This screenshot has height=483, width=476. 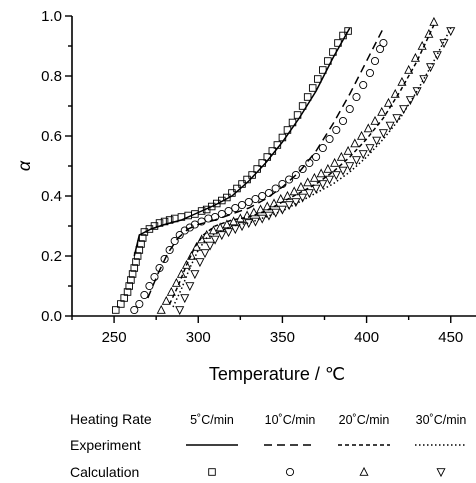 What do you see at coordinates (105, 445) in the screenshot?
I see `legend-experiment-label: Experiment` at bounding box center [105, 445].